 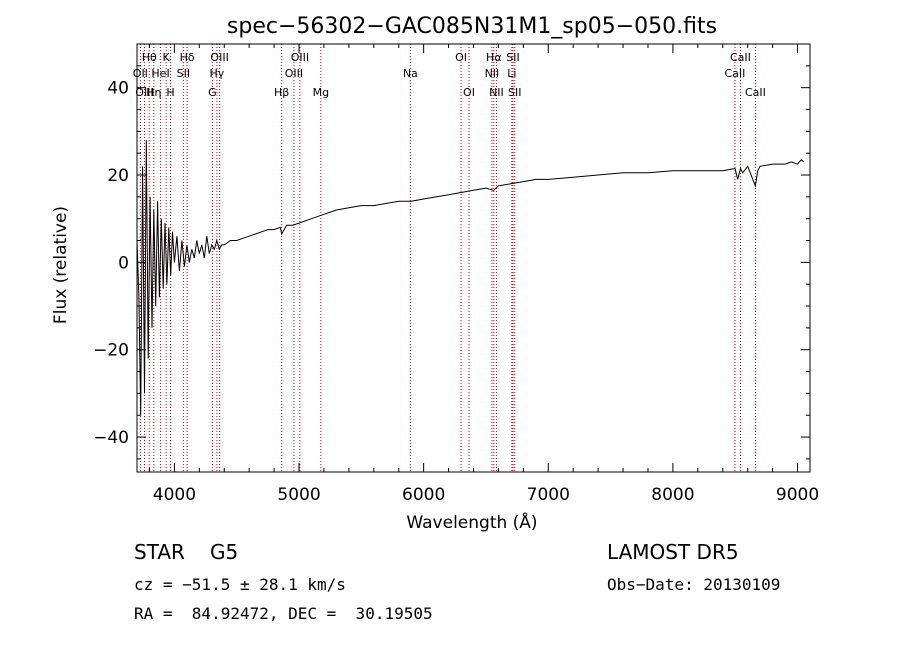 What do you see at coordinates (160, 73) in the screenshot?
I see `spectral-line-label: HeI` at bounding box center [160, 73].